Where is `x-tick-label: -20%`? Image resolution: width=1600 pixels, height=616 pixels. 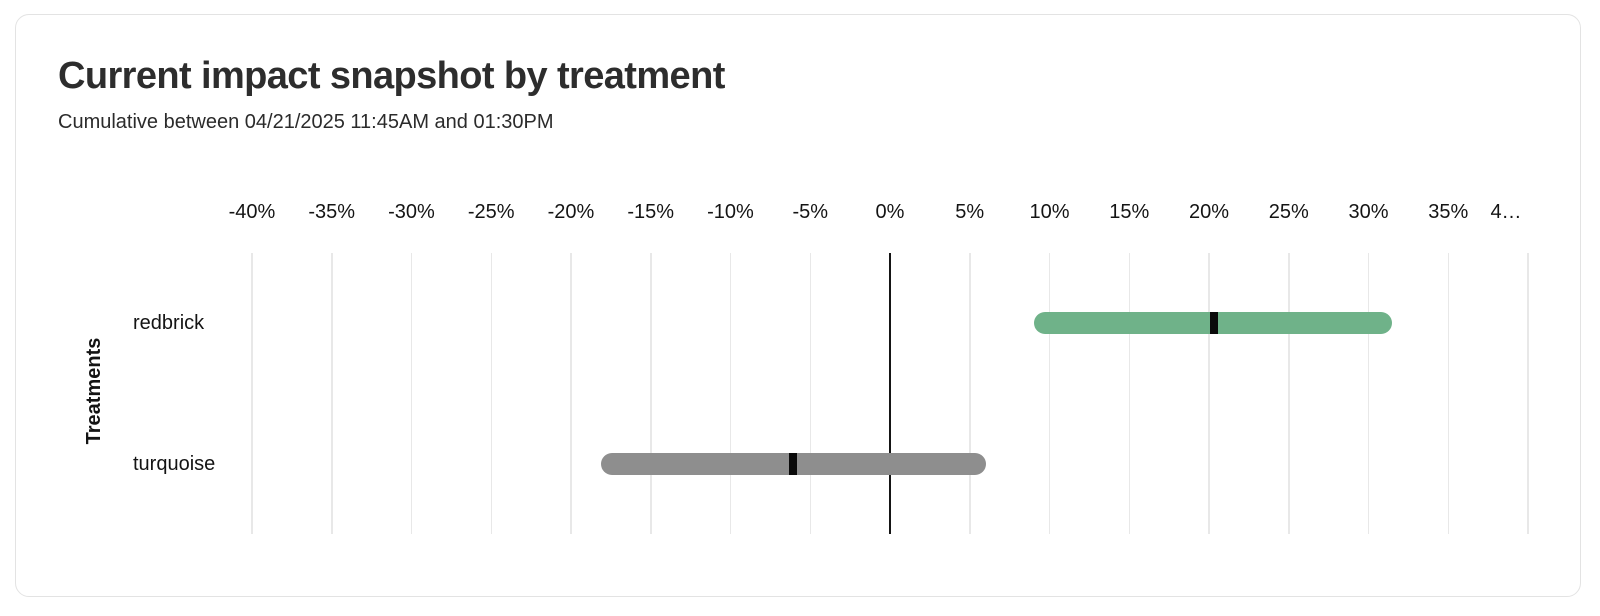 x-tick-label: -20% is located at coordinates (571, 212).